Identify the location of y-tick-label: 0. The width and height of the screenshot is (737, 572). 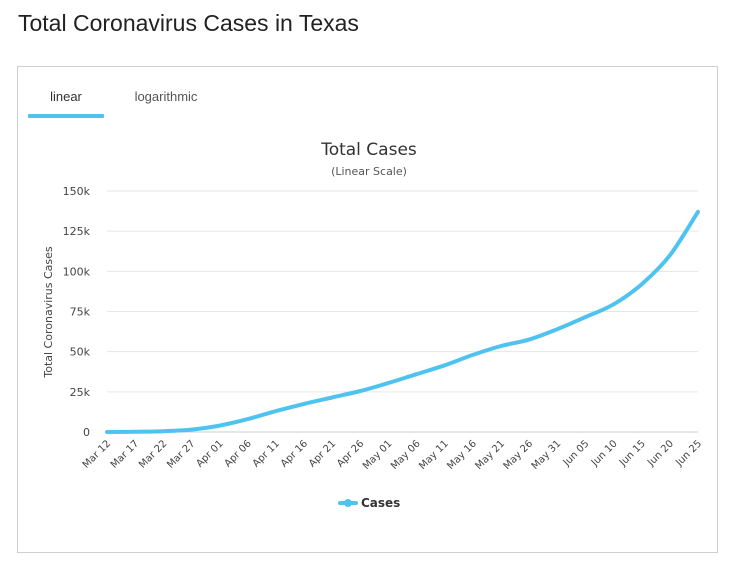
(86, 432).